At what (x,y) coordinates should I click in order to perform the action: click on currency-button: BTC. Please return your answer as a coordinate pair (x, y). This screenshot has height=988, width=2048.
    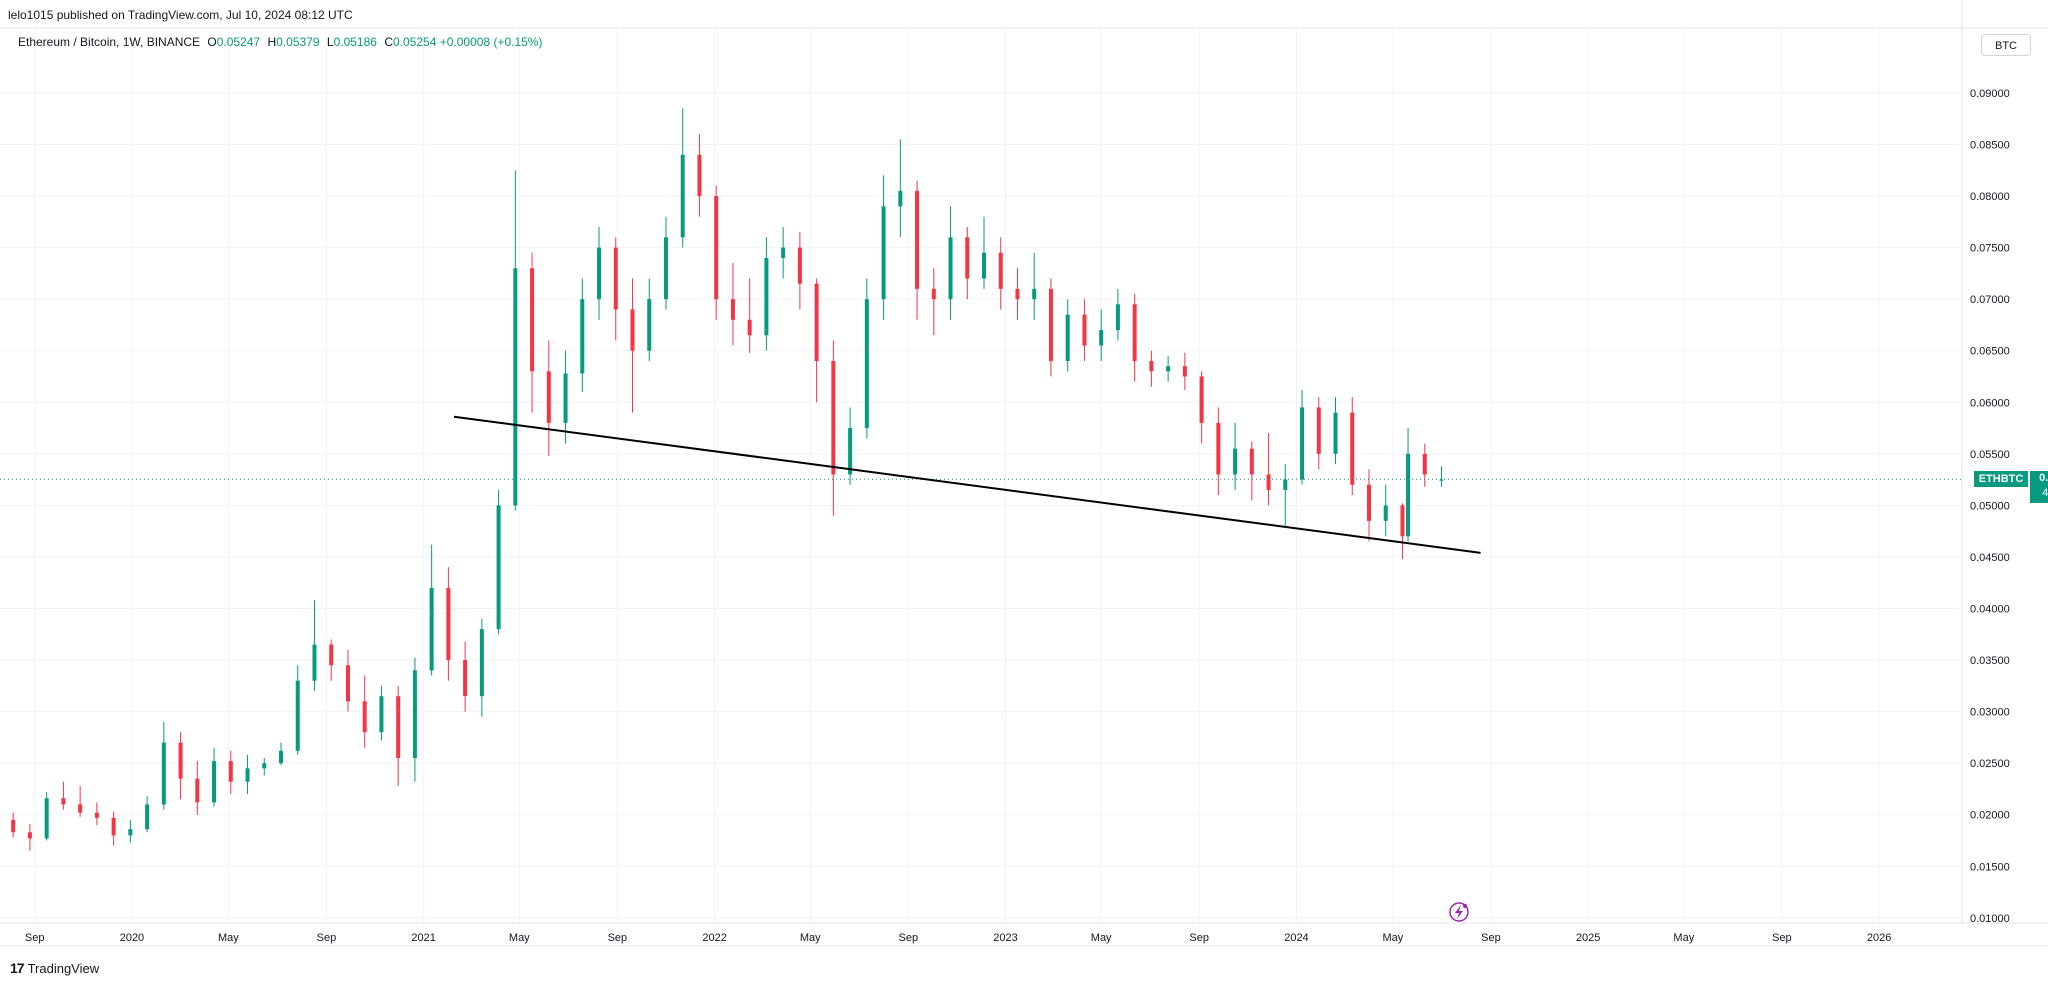
    Looking at the image, I should click on (2006, 45).